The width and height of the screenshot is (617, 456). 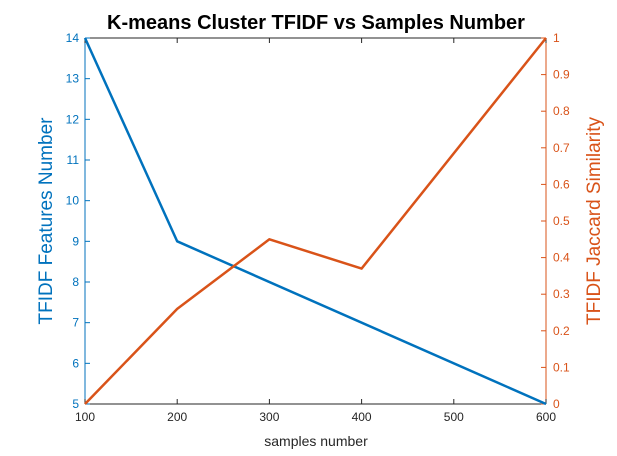 What do you see at coordinates (561, 111) in the screenshot?
I see `y-right-tick-label: 0.8` at bounding box center [561, 111].